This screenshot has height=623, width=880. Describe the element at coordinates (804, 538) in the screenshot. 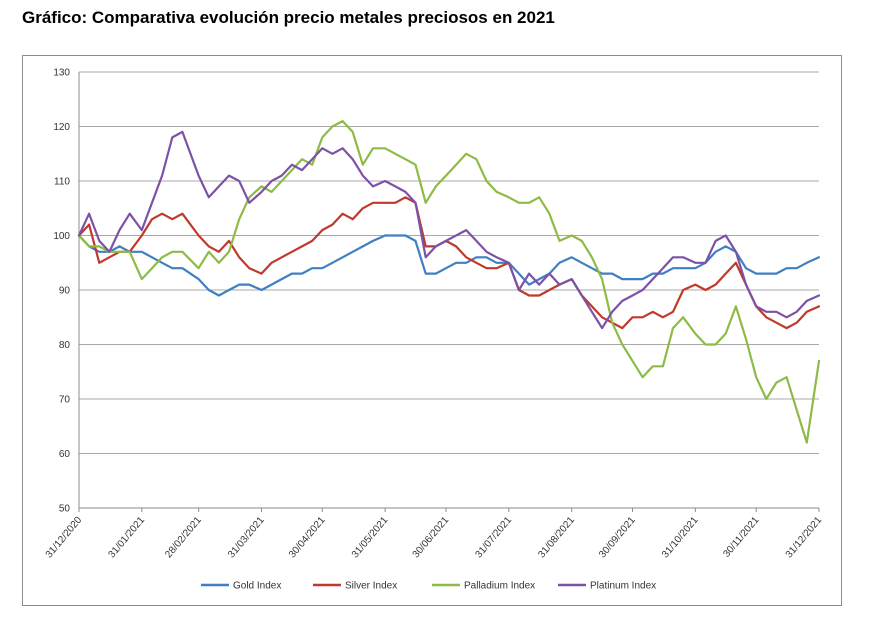

I see `x-tick-label: 31/12/2021` at that location.